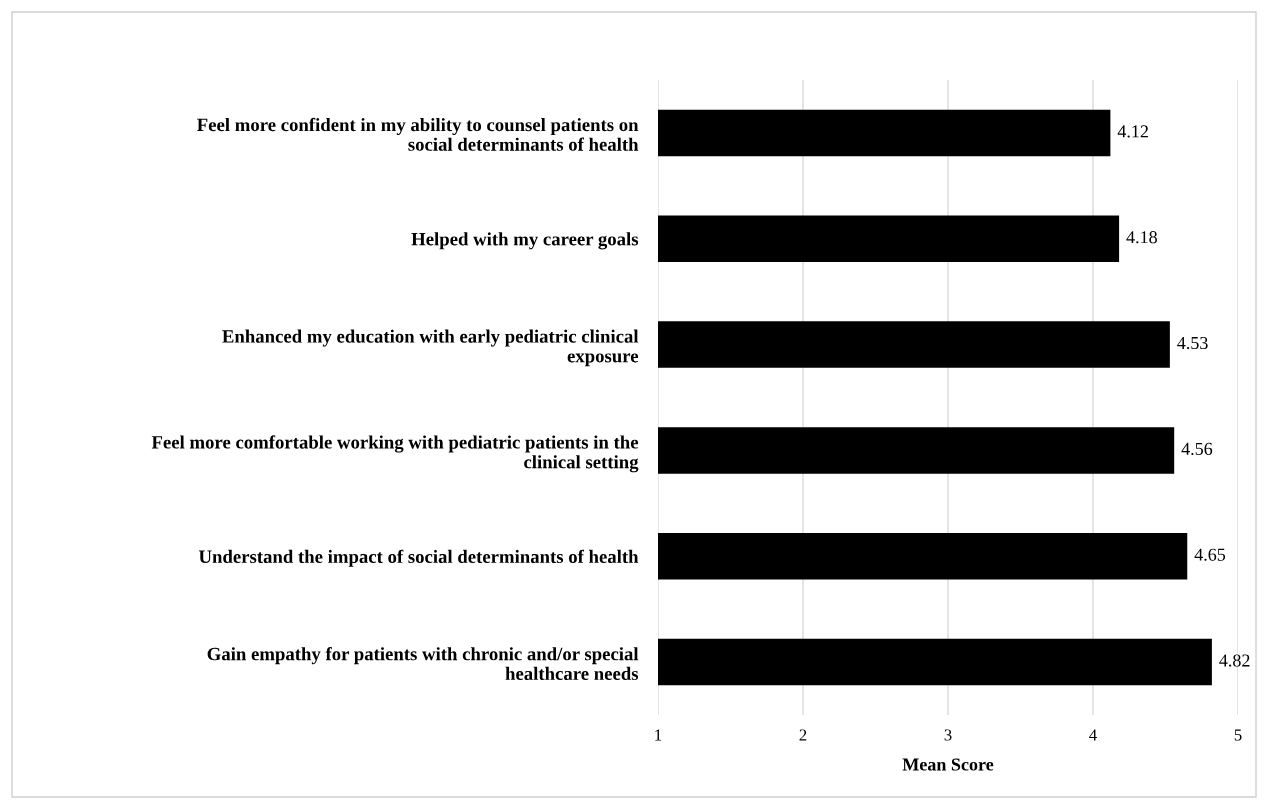  Describe the element at coordinates (418, 134) in the screenshot. I see `y-tick-label: Feel more confident in my ability to counsel patients on social determinants of health` at that location.